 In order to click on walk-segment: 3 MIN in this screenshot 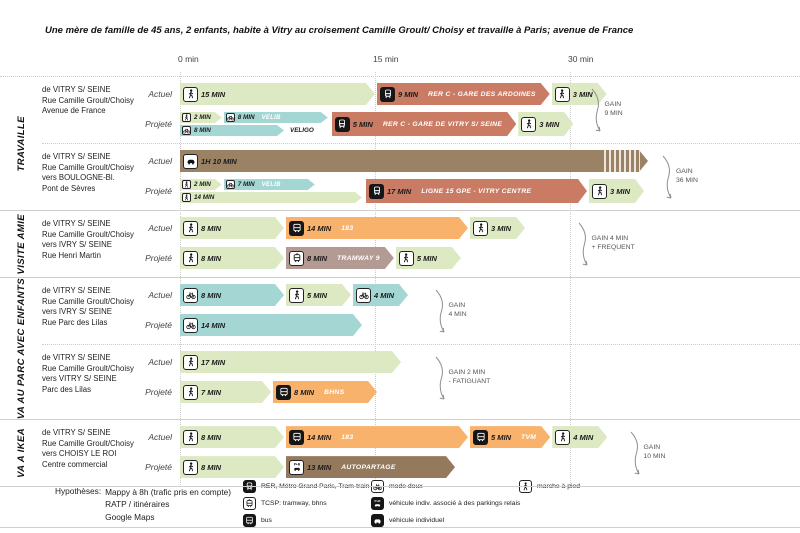, I will do `click(545, 124)`.